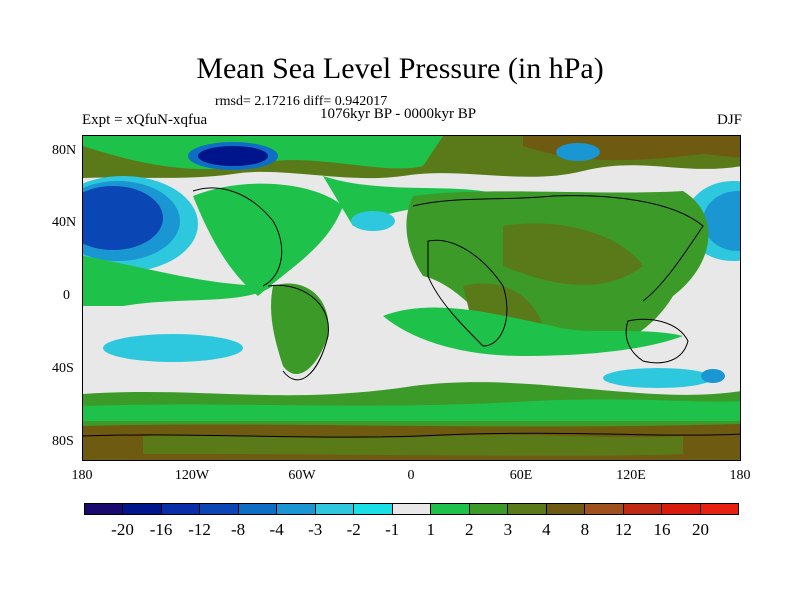 The height and width of the screenshot is (600, 800). What do you see at coordinates (64, 150) in the screenshot?
I see `lat-label-80n: 80N` at bounding box center [64, 150].